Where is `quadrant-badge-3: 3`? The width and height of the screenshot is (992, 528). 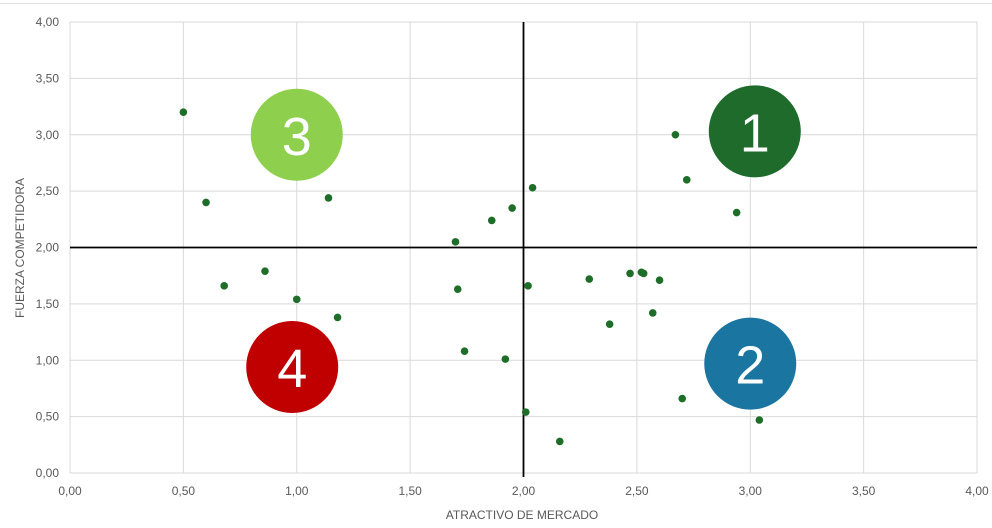
quadrant-badge-3: 3 is located at coordinates (296, 134).